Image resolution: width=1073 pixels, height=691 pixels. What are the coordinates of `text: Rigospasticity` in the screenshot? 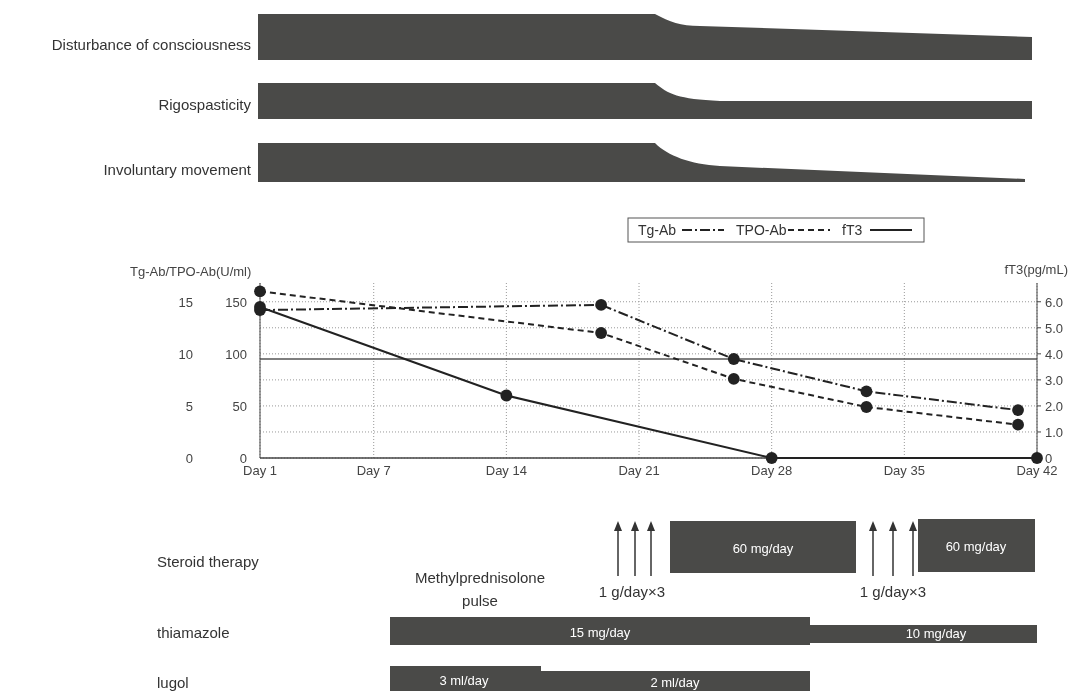 It's located at (205, 104).